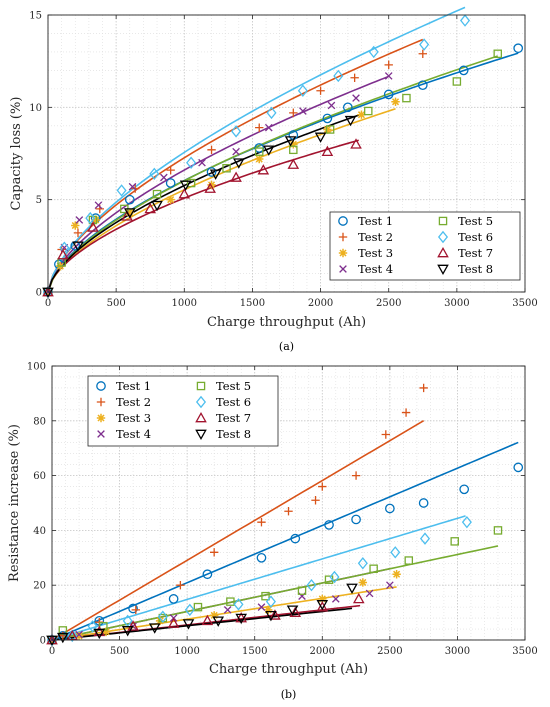  I want to click on legend-box, so click(425, 246).